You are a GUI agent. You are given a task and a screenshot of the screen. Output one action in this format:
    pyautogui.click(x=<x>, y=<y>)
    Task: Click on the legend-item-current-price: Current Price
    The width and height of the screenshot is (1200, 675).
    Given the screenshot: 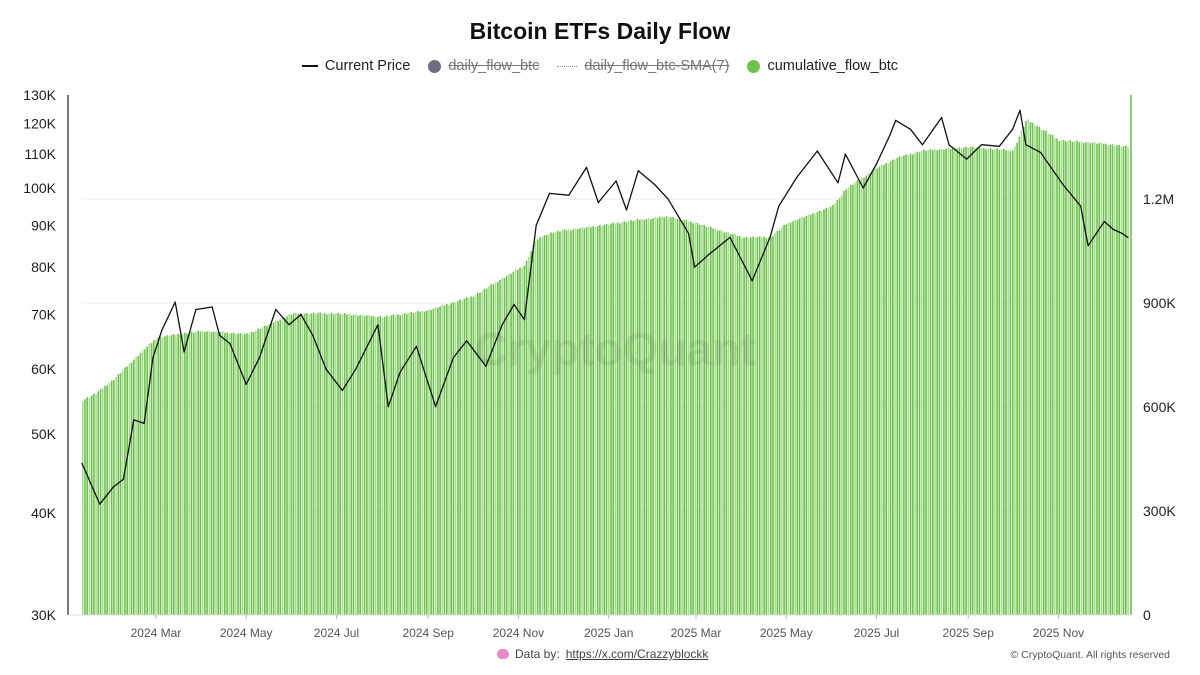 What is the action you would take?
    pyautogui.click(x=355, y=66)
    